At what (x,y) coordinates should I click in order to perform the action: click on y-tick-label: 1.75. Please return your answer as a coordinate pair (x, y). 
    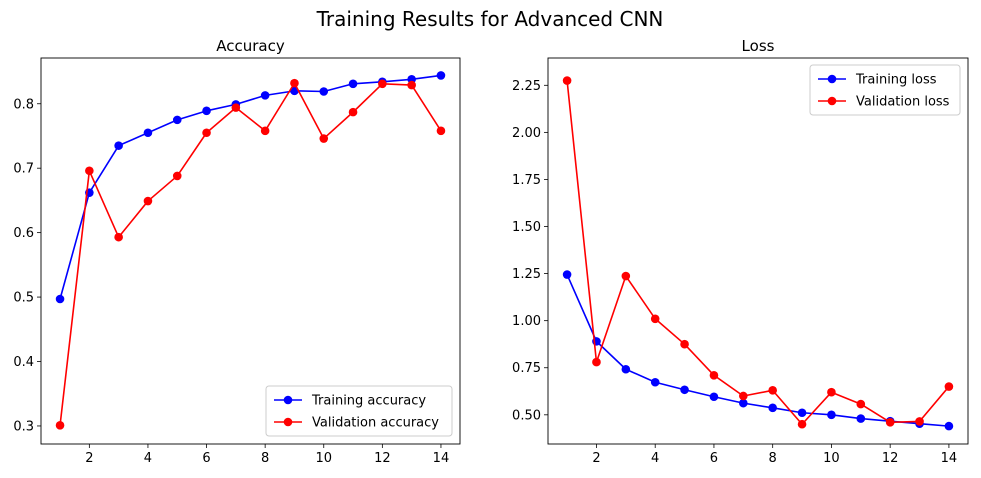
    Looking at the image, I should click on (526, 180).